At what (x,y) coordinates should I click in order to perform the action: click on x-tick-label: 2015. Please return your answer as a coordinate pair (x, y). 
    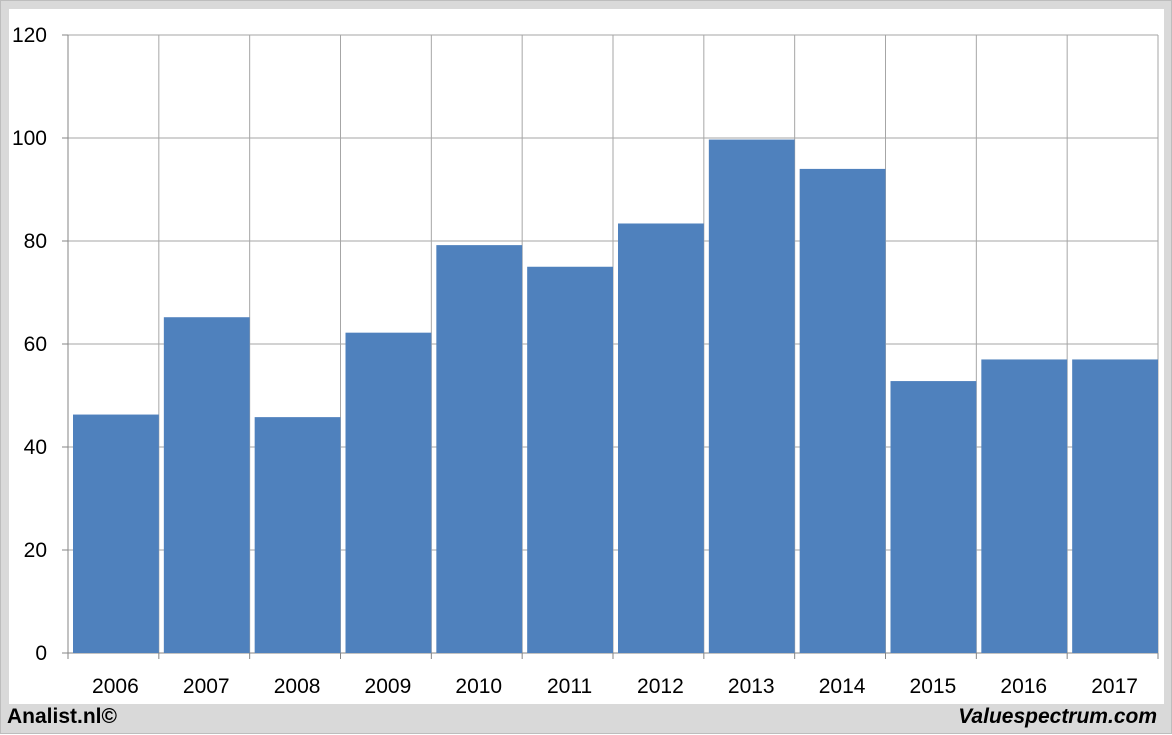
    Looking at the image, I should click on (933, 686).